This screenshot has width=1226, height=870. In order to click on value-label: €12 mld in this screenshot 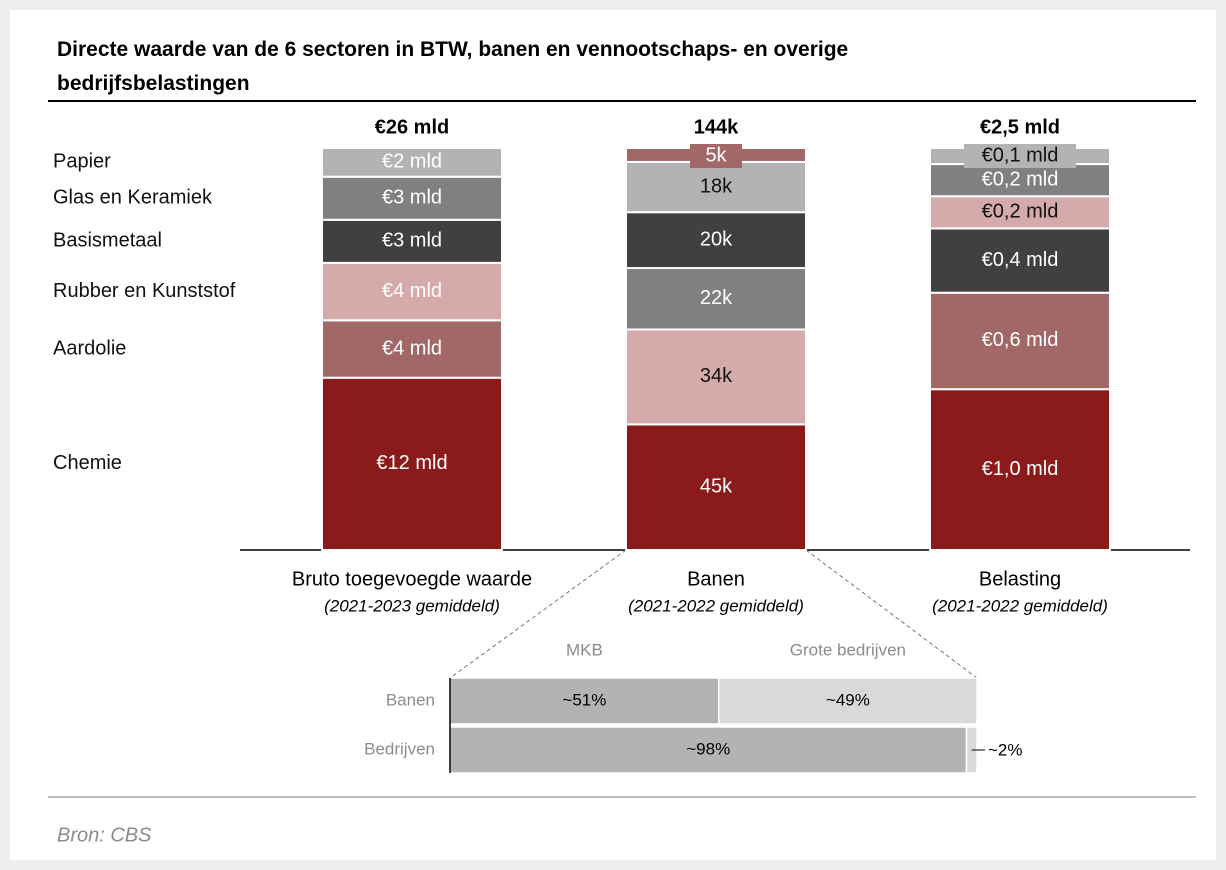, I will do `click(411, 463)`.